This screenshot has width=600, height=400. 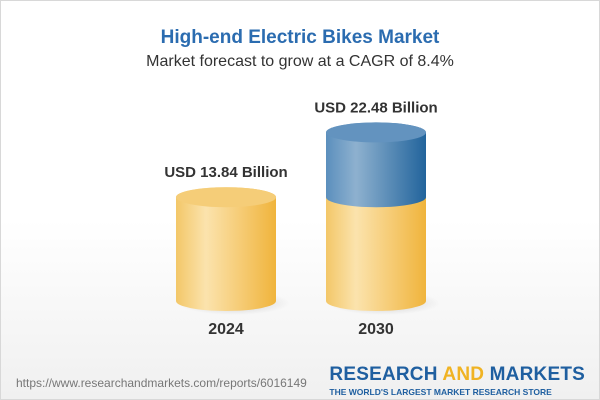 I want to click on data-label: USD 13.84 Billion, so click(x=225, y=172).